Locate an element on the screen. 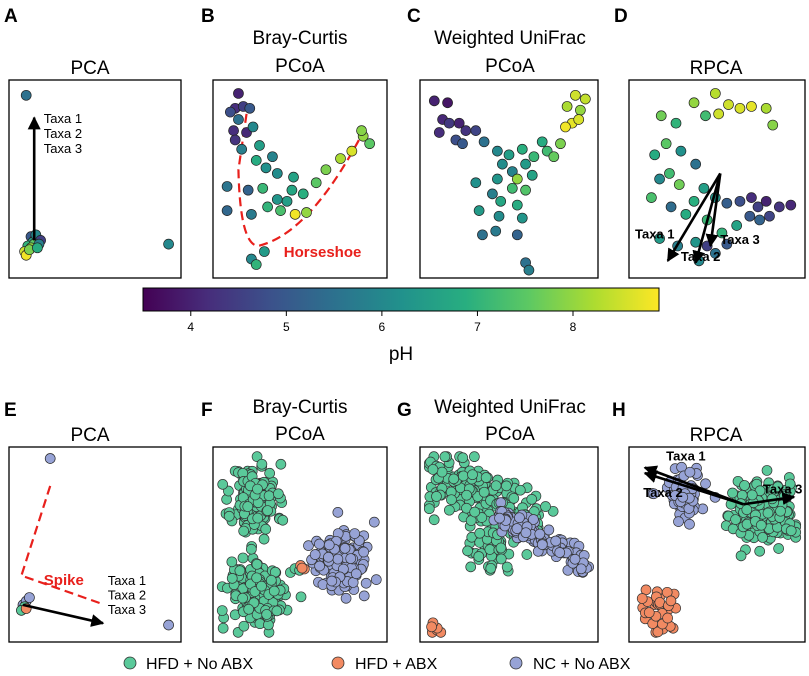  panel-b-title-line2: PCoA is located at coordinates (300, 66).